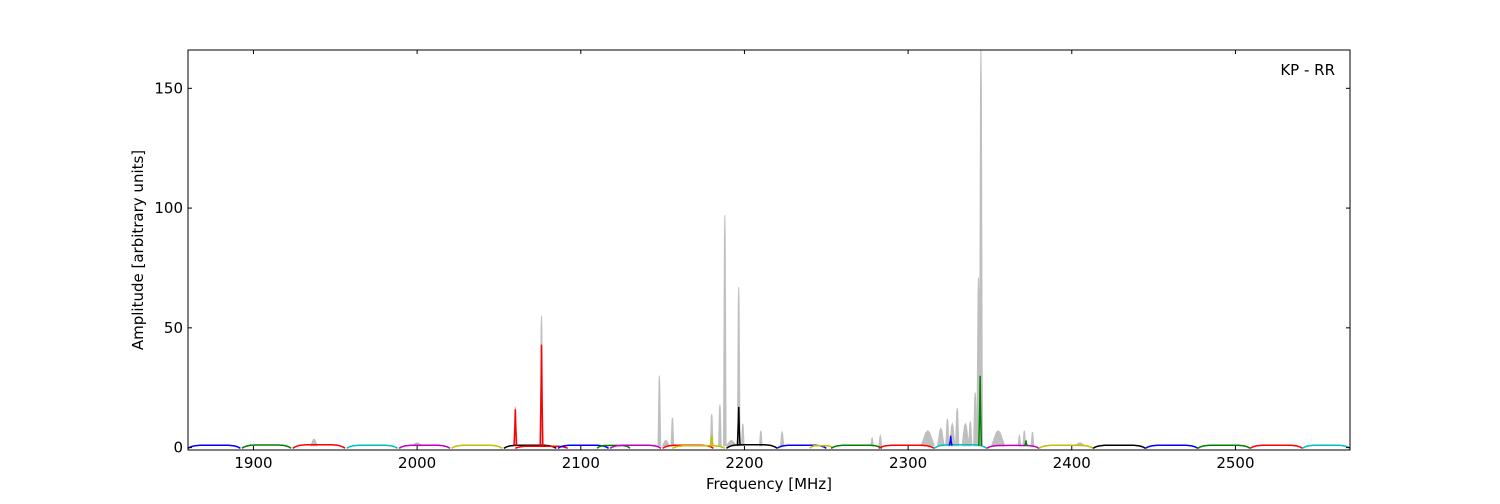  Describe the element at coordinates (770, 395) in the screenshot. I see `colored-peaks` at that location.